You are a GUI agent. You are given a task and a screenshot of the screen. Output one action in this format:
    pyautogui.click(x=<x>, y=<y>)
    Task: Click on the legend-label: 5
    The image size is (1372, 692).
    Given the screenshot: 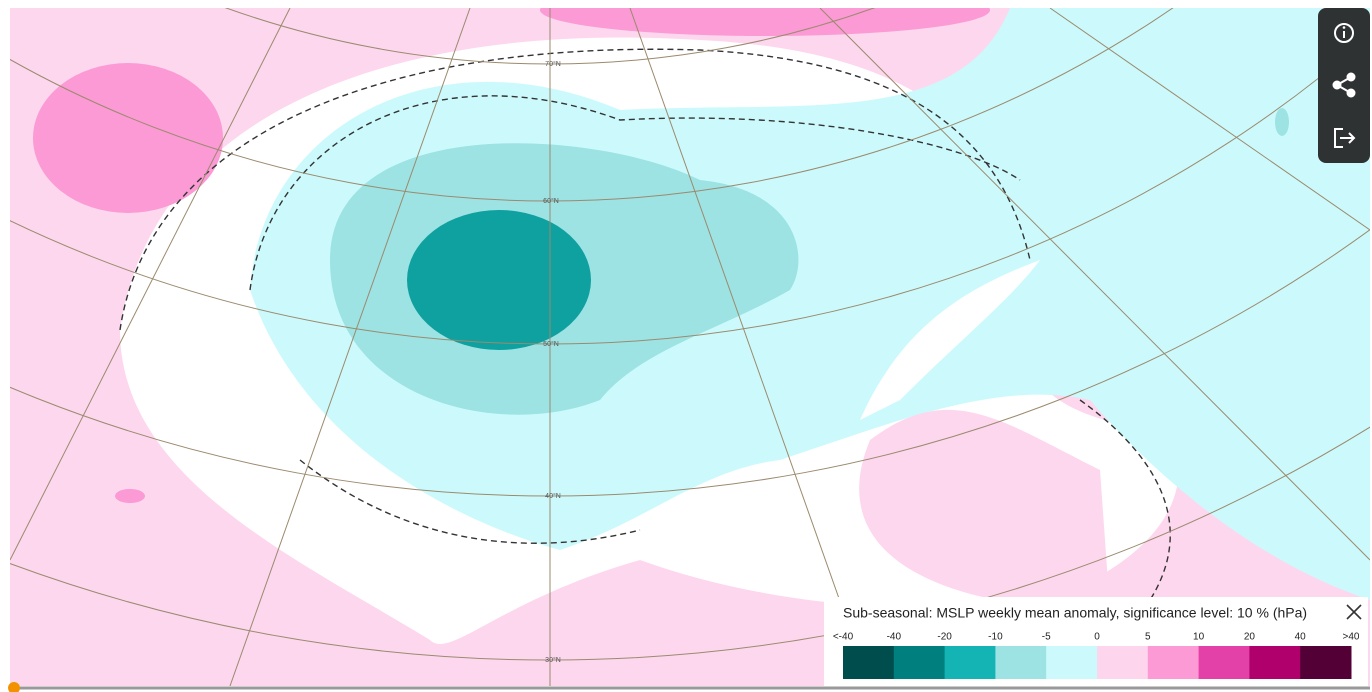 What is the action you would take?
    pyautogui.click(x=1148, y=637)
    